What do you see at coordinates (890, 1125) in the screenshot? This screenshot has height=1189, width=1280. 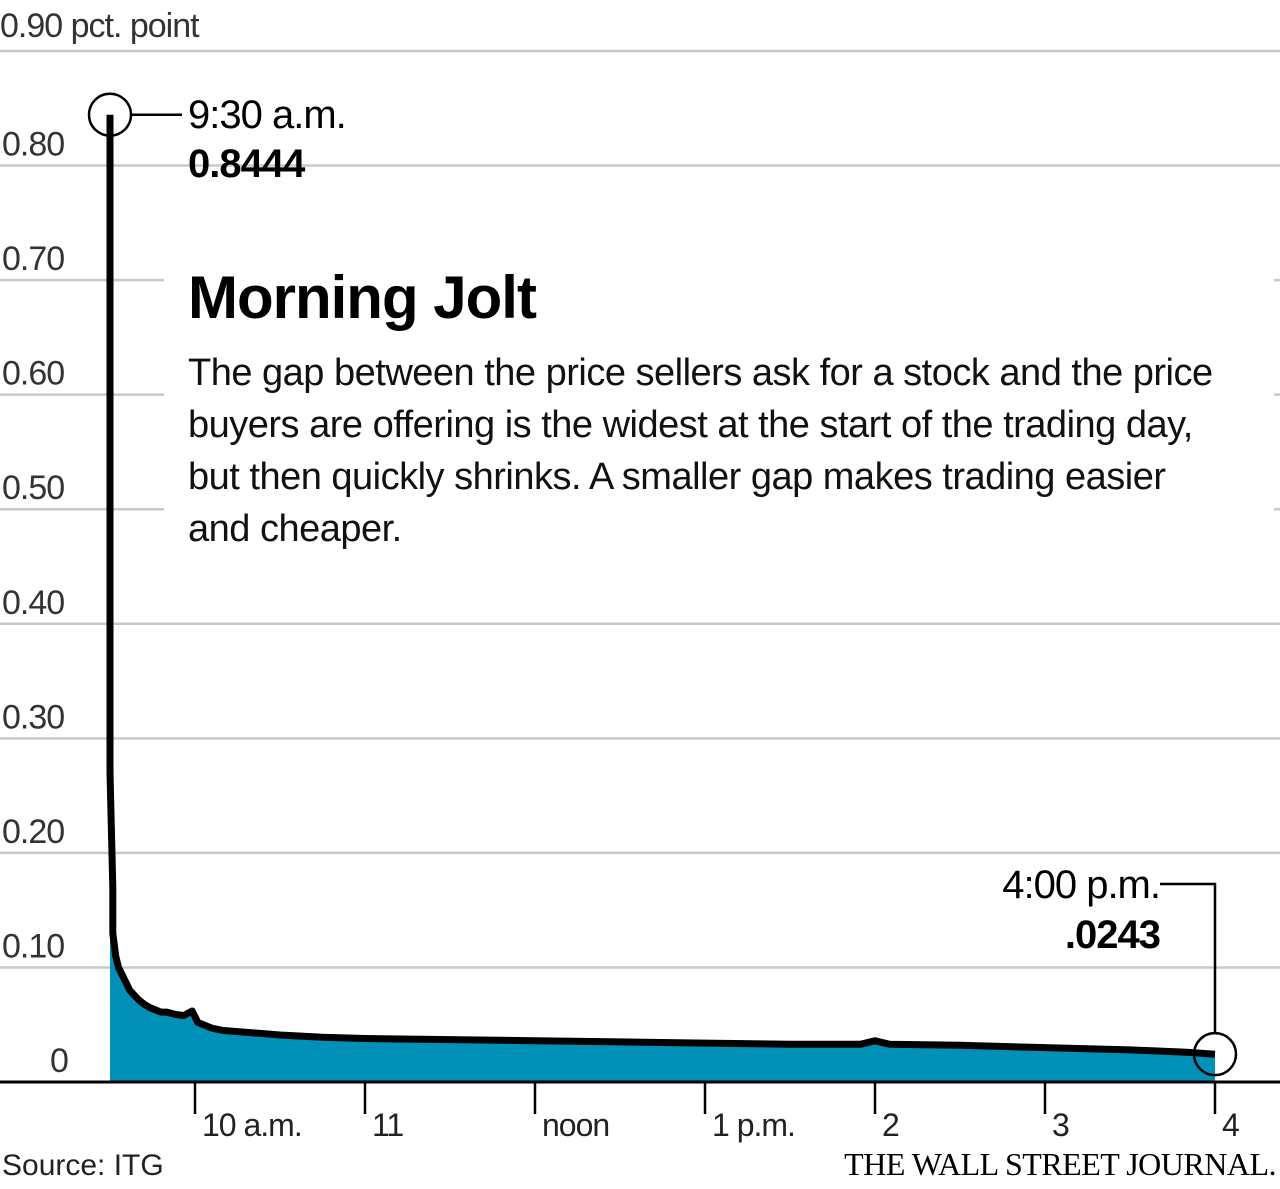 I see `x-tick-label: 2` at bounding box center [890, 1125].